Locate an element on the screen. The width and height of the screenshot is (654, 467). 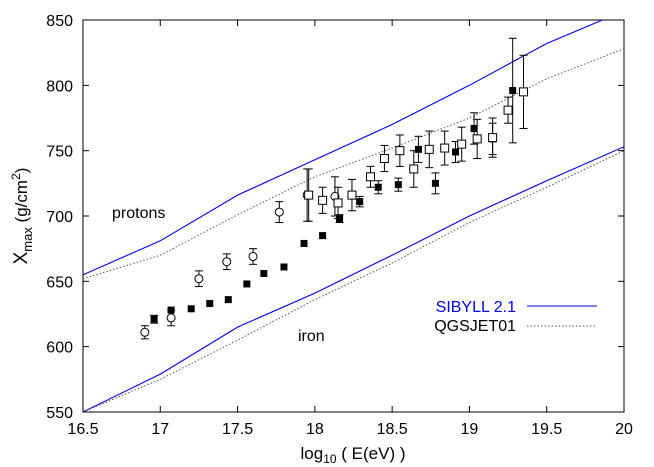
y-tick-label: 800 is located at coordinates (59, 86).